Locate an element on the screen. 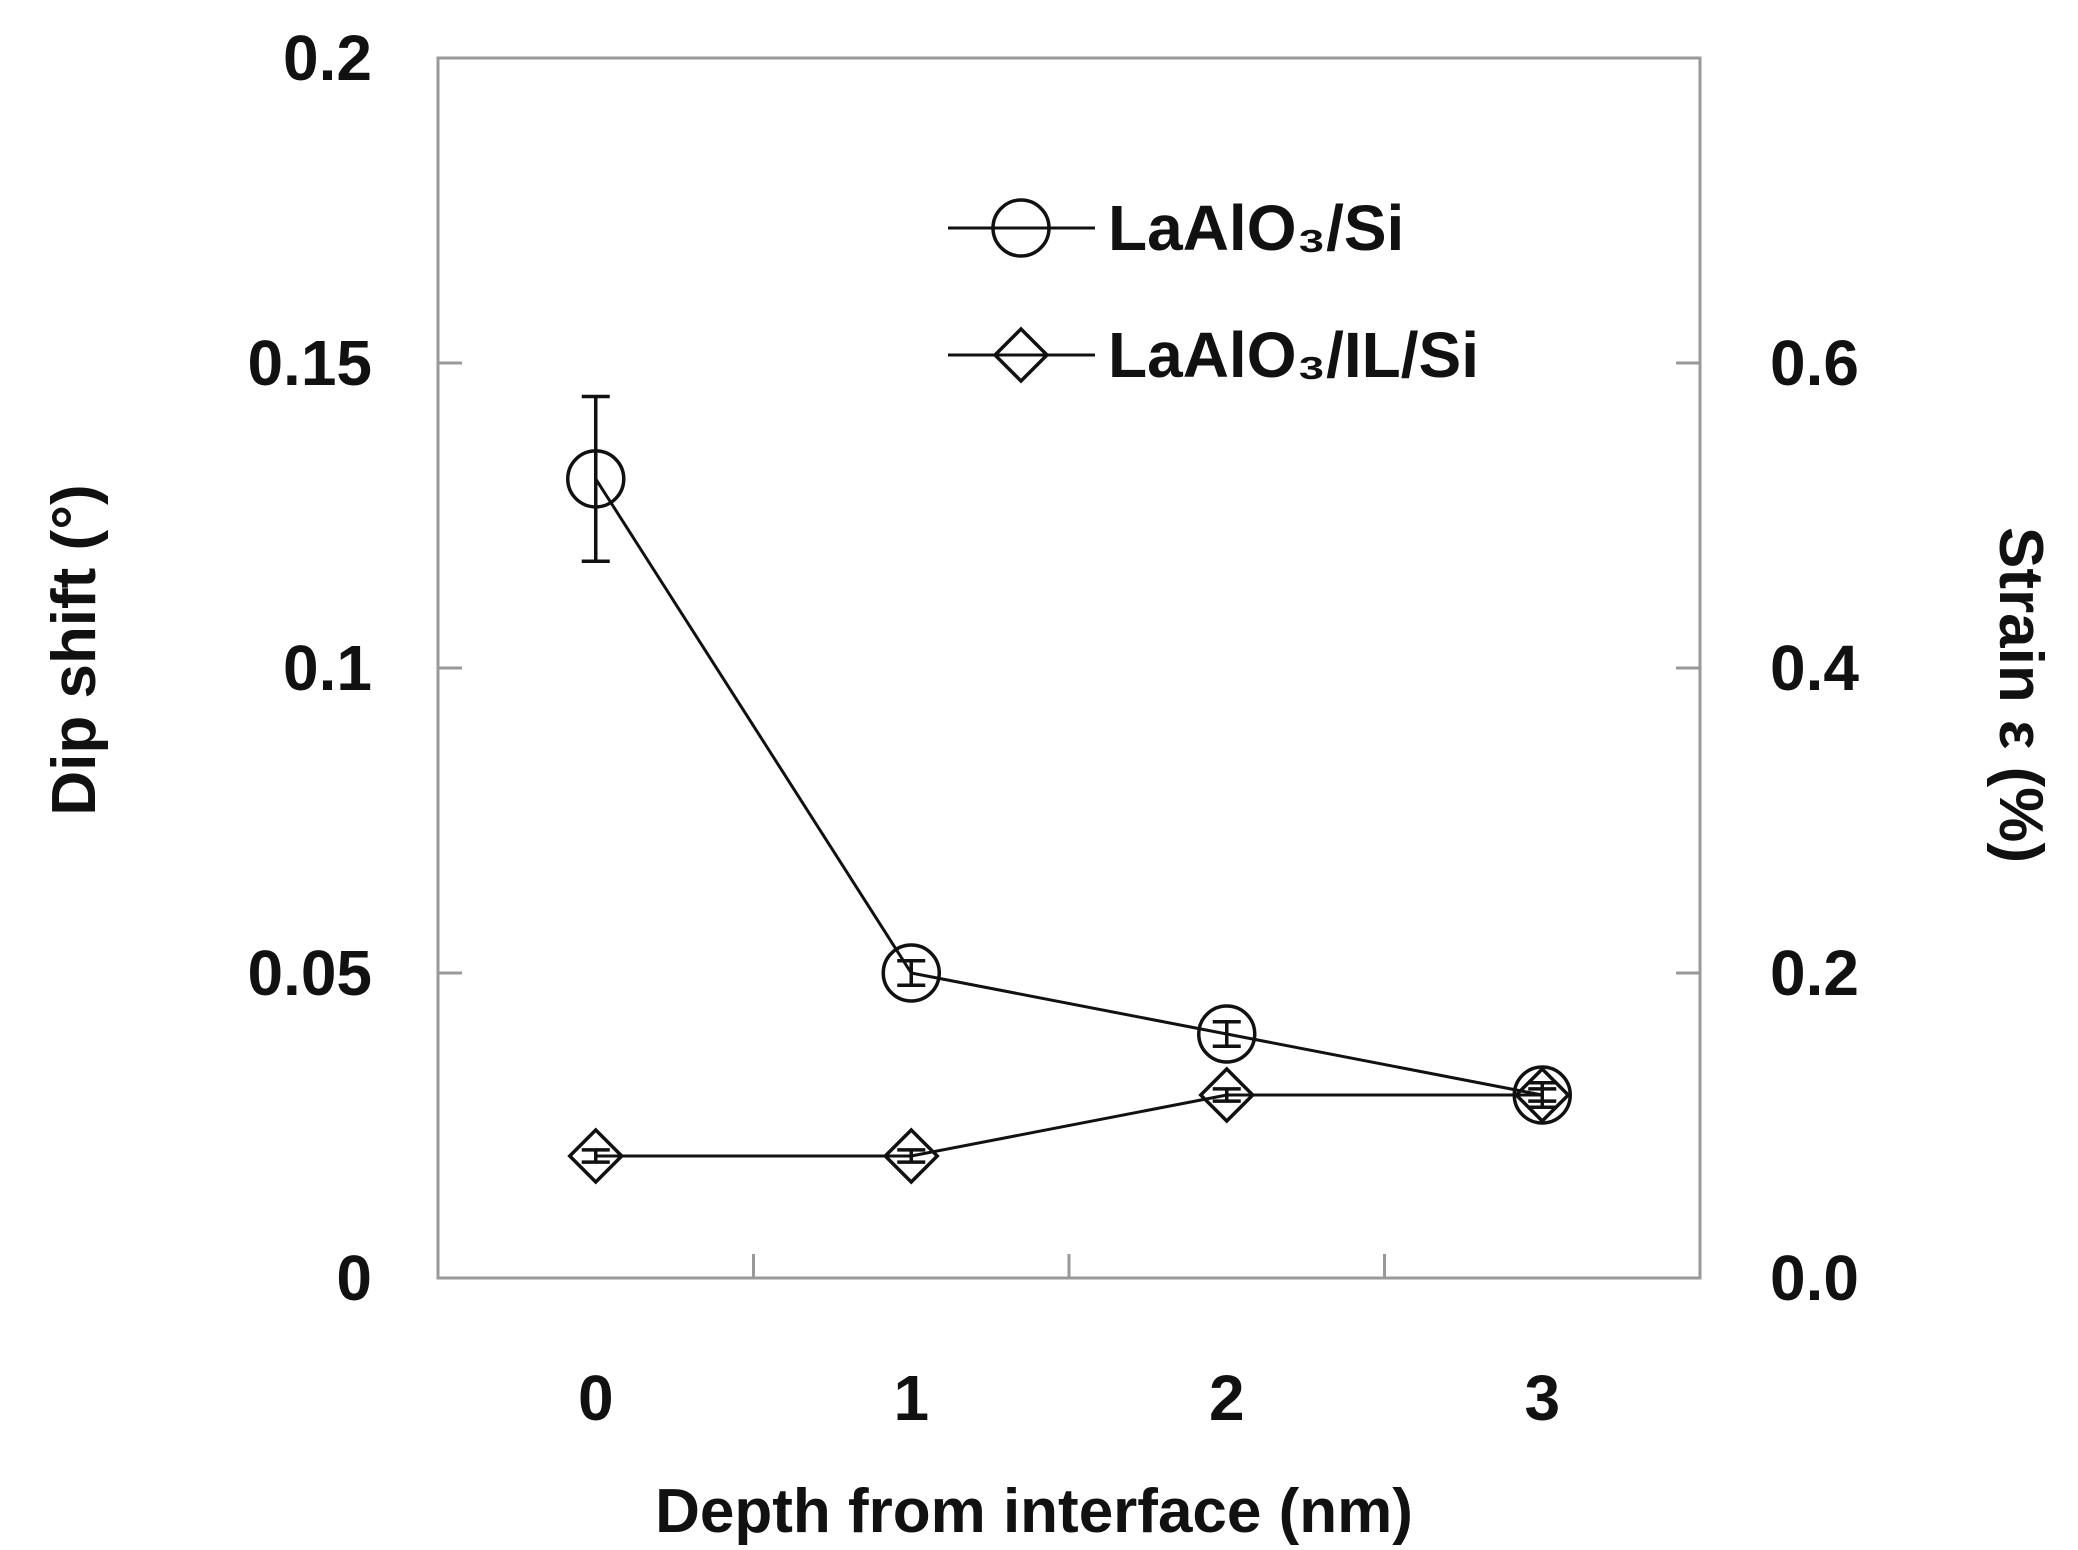 The height and width of the screenshot is (1550, 2078). y2-tick-label-0: 0.0 is located at coordinates (1814, 1278).